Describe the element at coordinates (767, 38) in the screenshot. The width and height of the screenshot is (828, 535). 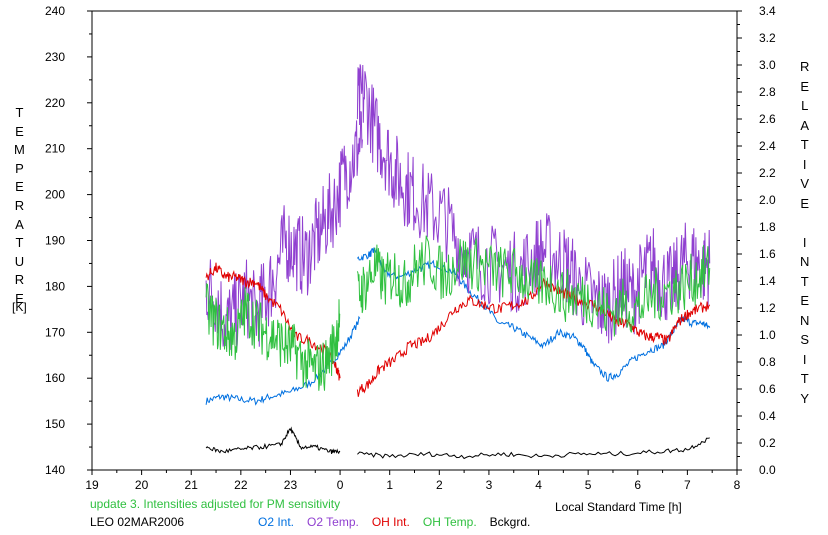
I see `y-right-tick-label: 3.2` at that location.